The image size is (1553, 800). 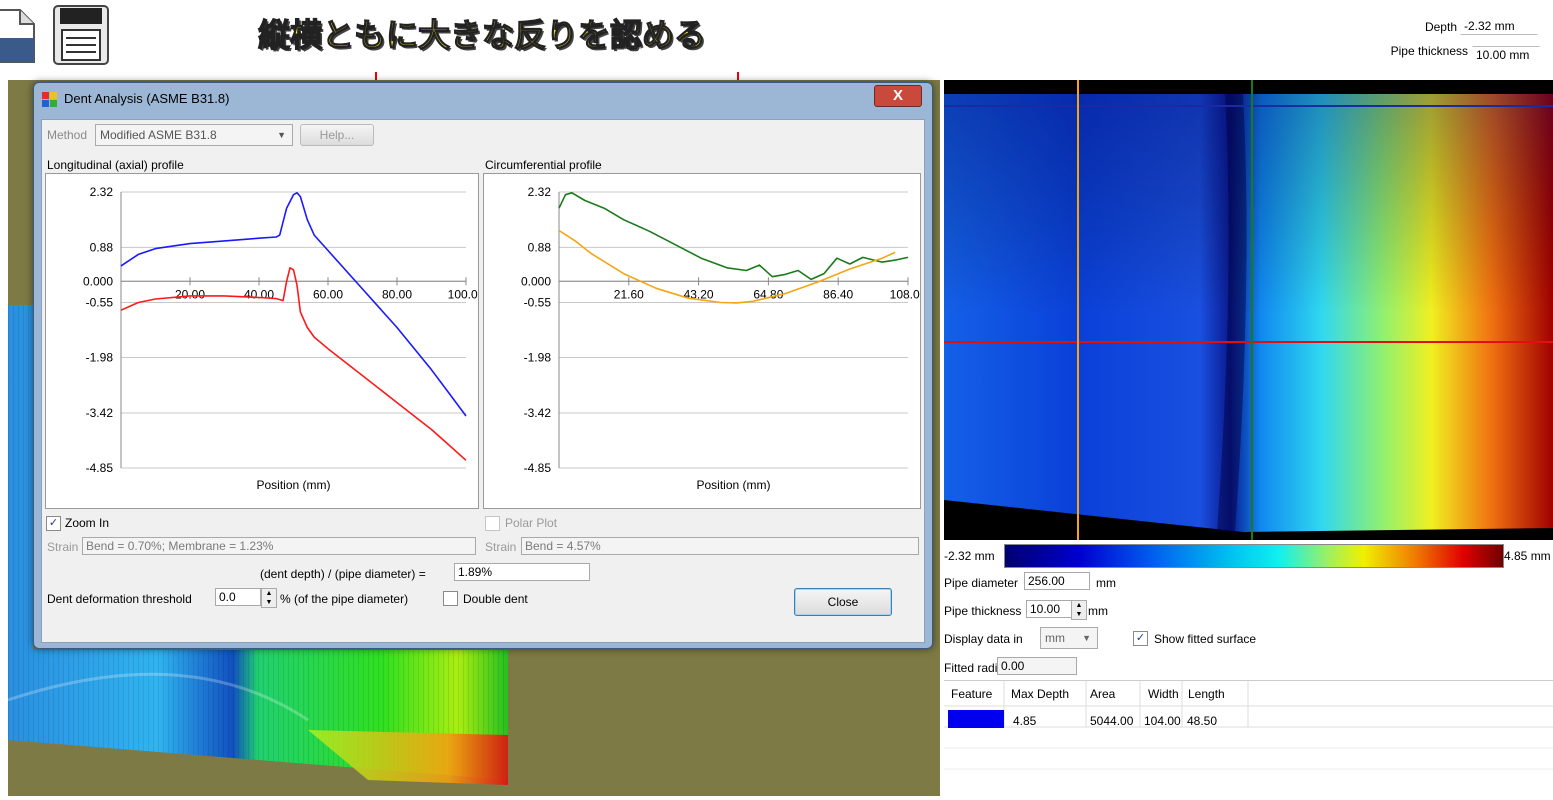 What do you see at coordinates (190, 294) in the screenshot?
I see `x-tick-label: 20.00` at bounding box center [190, 294].